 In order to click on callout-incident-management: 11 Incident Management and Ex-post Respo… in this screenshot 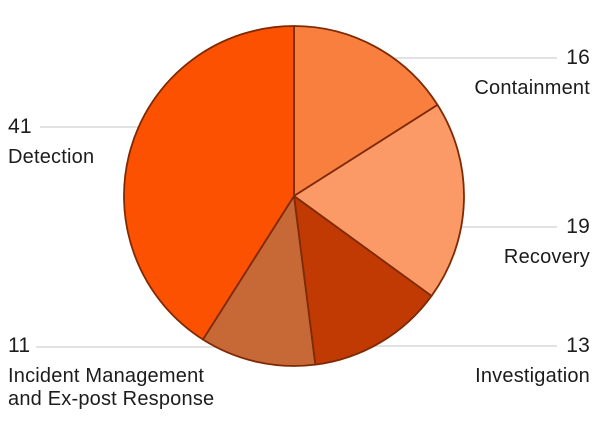, I will do `click(115, 372)`.